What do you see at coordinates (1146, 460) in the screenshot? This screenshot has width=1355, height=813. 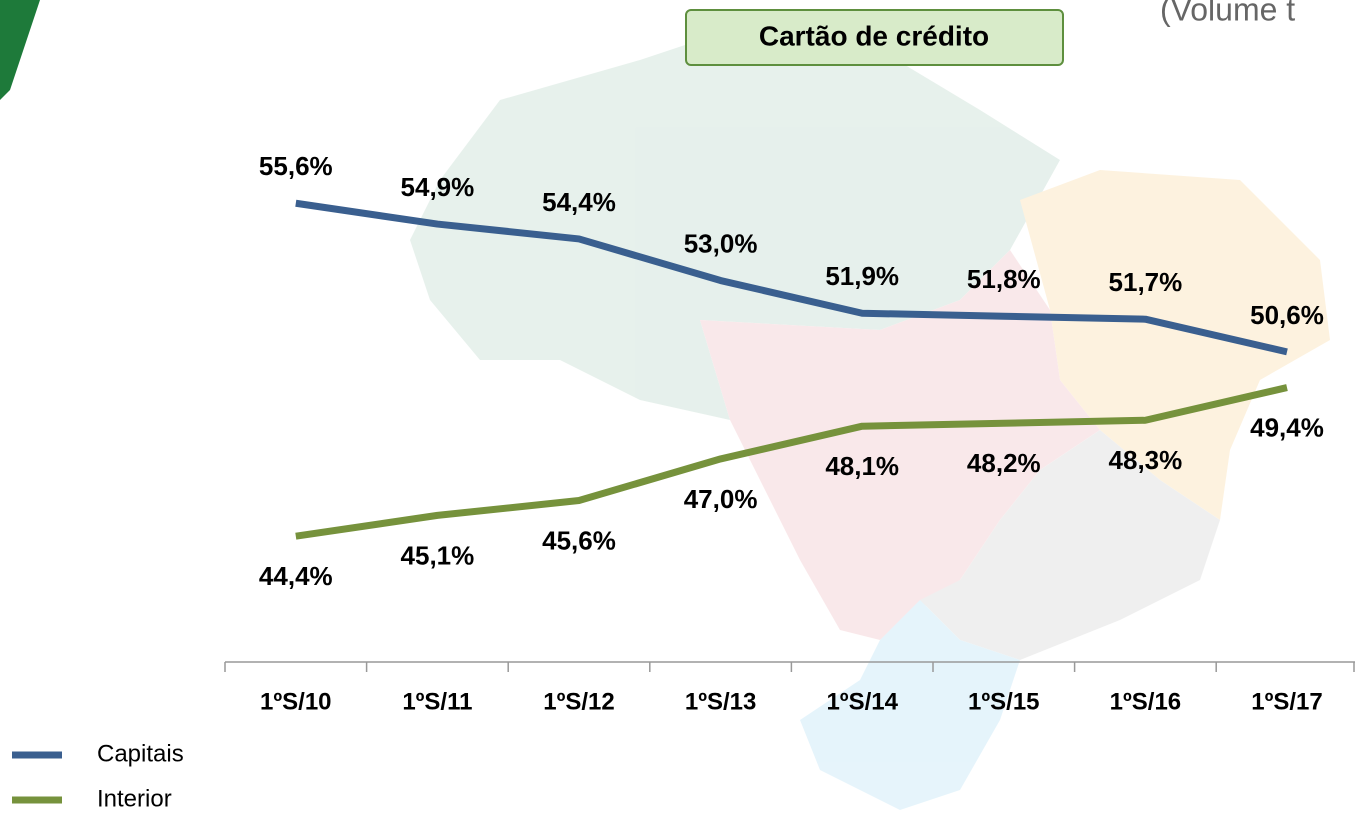 I see `data-label: 48,3%` at bounding box center [1146, 460].